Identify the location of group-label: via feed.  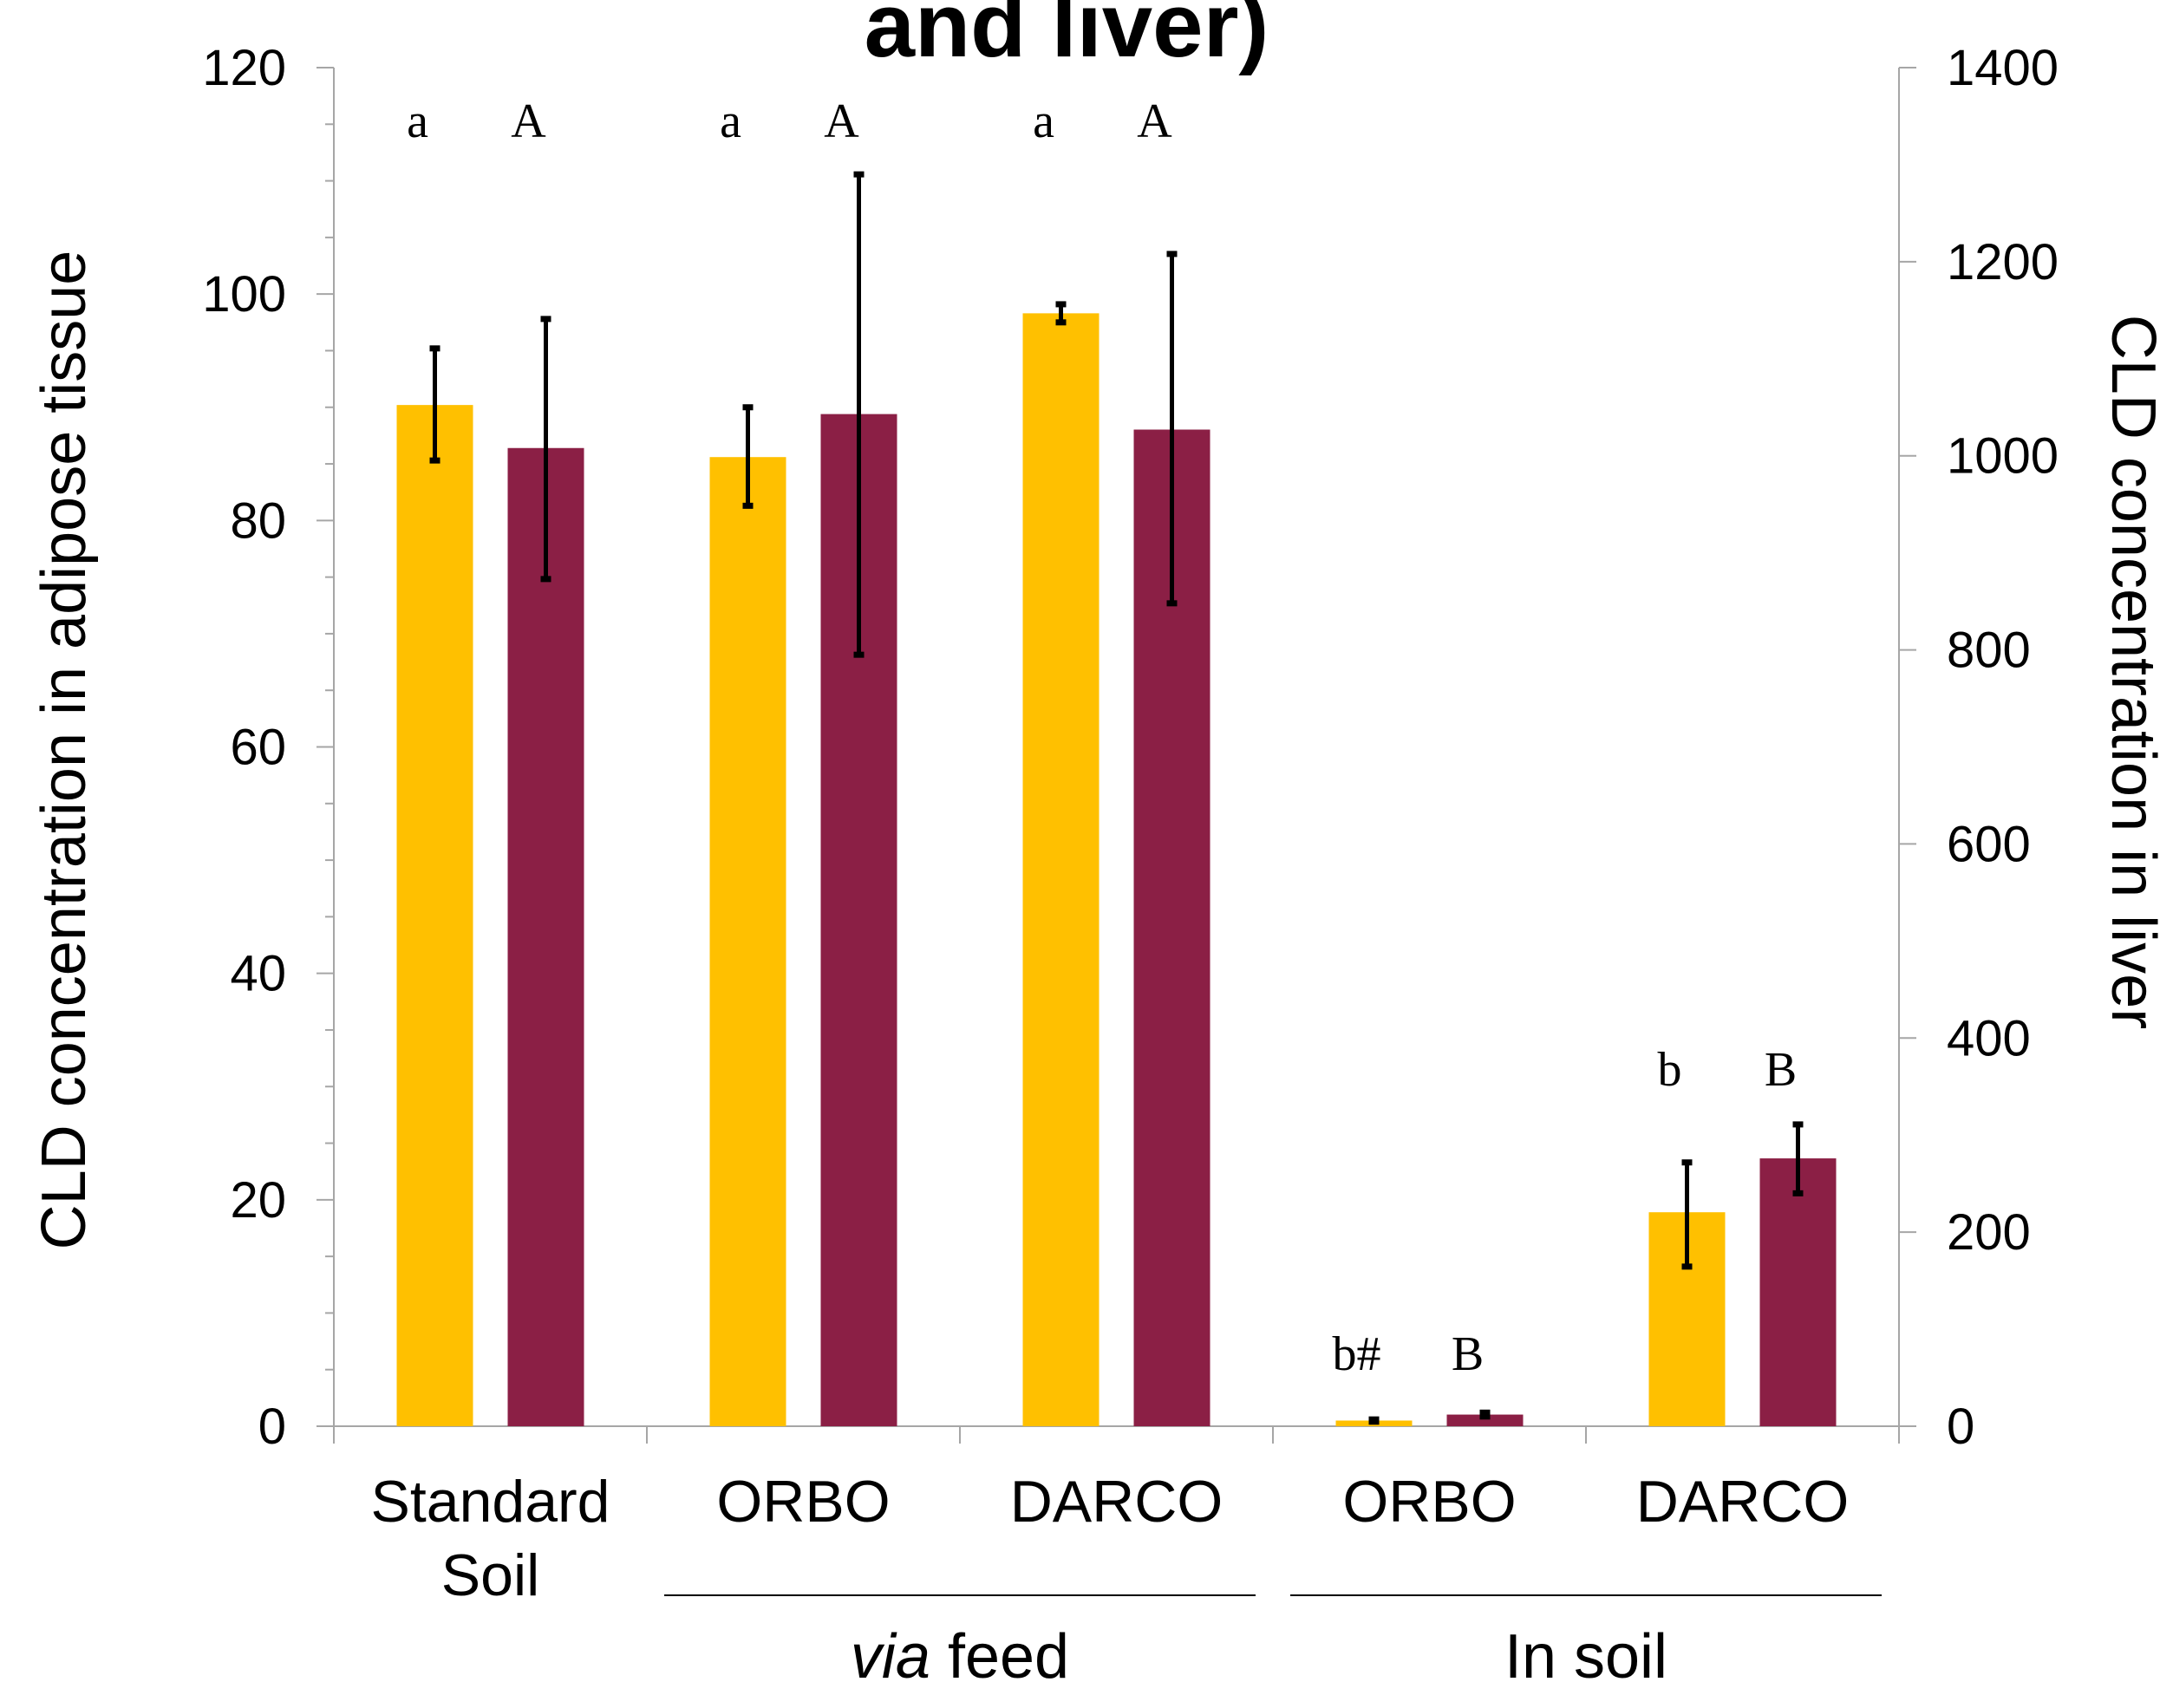
(960, 1657).